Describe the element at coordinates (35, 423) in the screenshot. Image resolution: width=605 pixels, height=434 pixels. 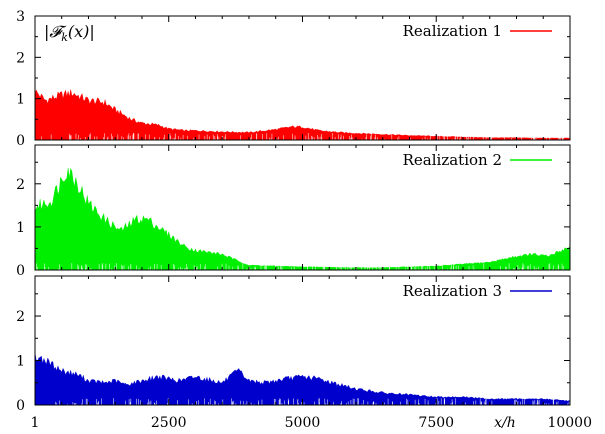
I see `x-tick-label: 1` at that location.